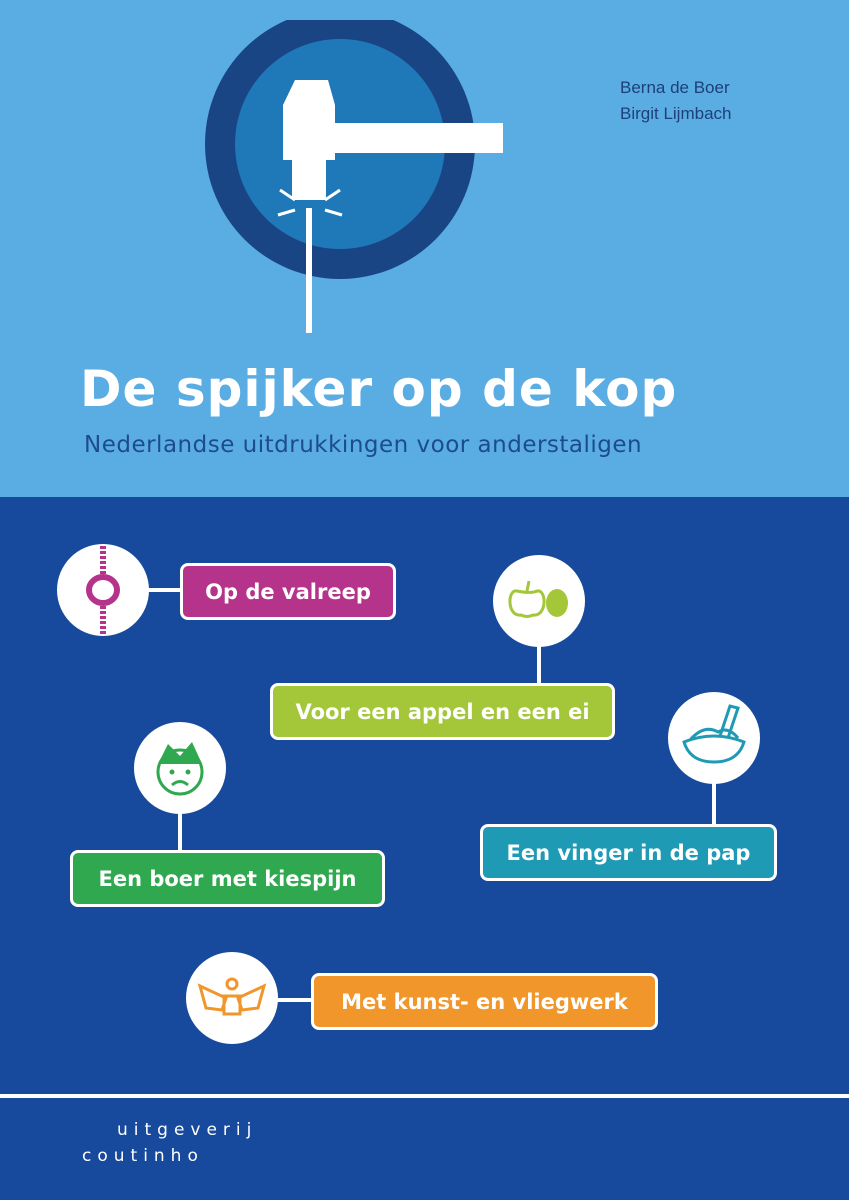 This screenshot has height=1200, width=849. What do you see at coordinates (442, 711) in the screenshot?
I see `expression-label: Voor een appel en een ei` at bounding box center [442, 711].